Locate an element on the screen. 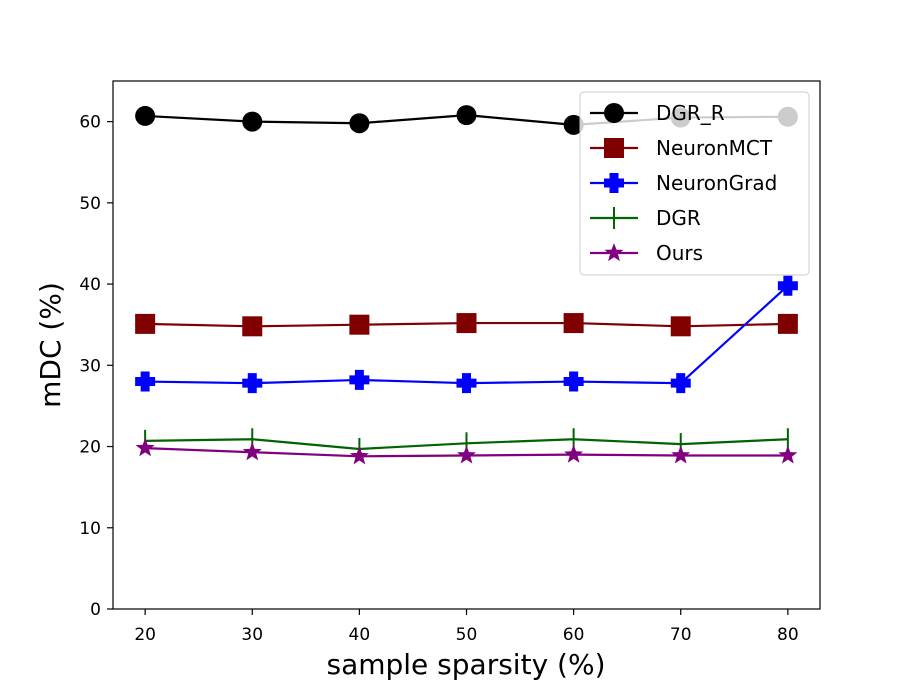 Image resolution: width=913 pixels, height=685 pixels. legend-item: DGR is located at coordinates (645, 218).